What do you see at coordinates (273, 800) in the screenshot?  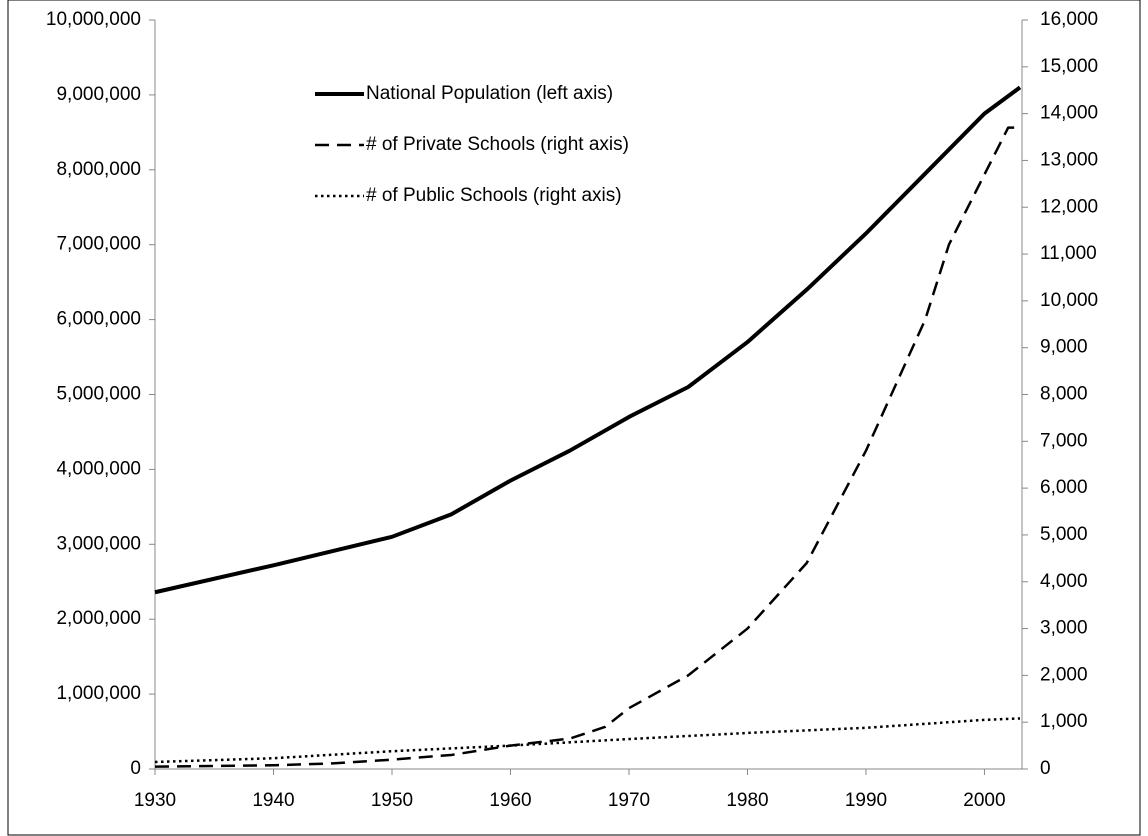 I see `x-tick-label: 1940` at bounding box center [273, 800].